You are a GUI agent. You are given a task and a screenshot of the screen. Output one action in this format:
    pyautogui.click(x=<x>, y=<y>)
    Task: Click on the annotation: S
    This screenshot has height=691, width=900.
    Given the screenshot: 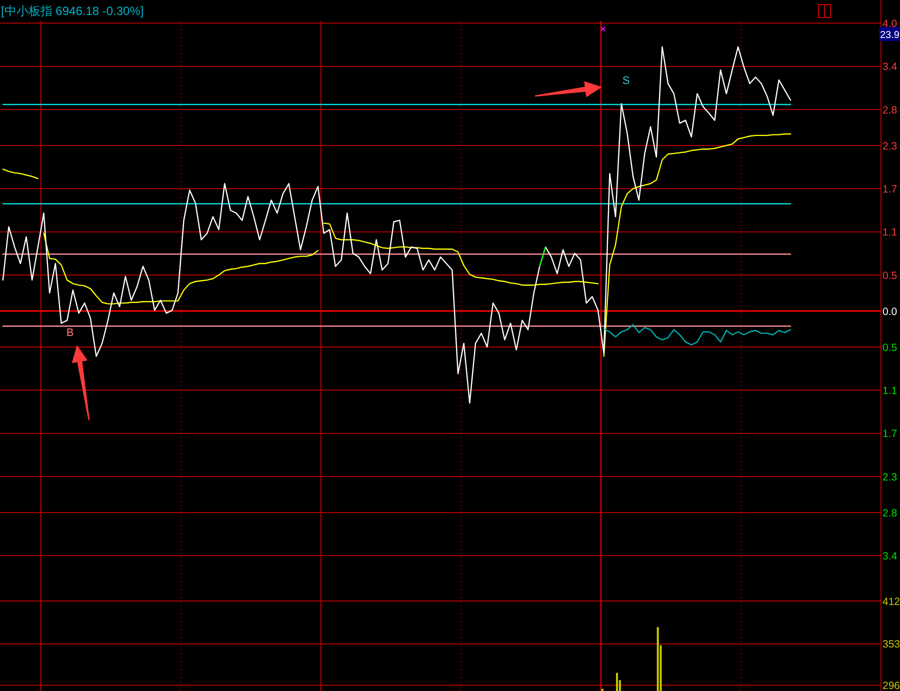 What is the action you would take?
    pyautogui.click(x=626, y=81)
    